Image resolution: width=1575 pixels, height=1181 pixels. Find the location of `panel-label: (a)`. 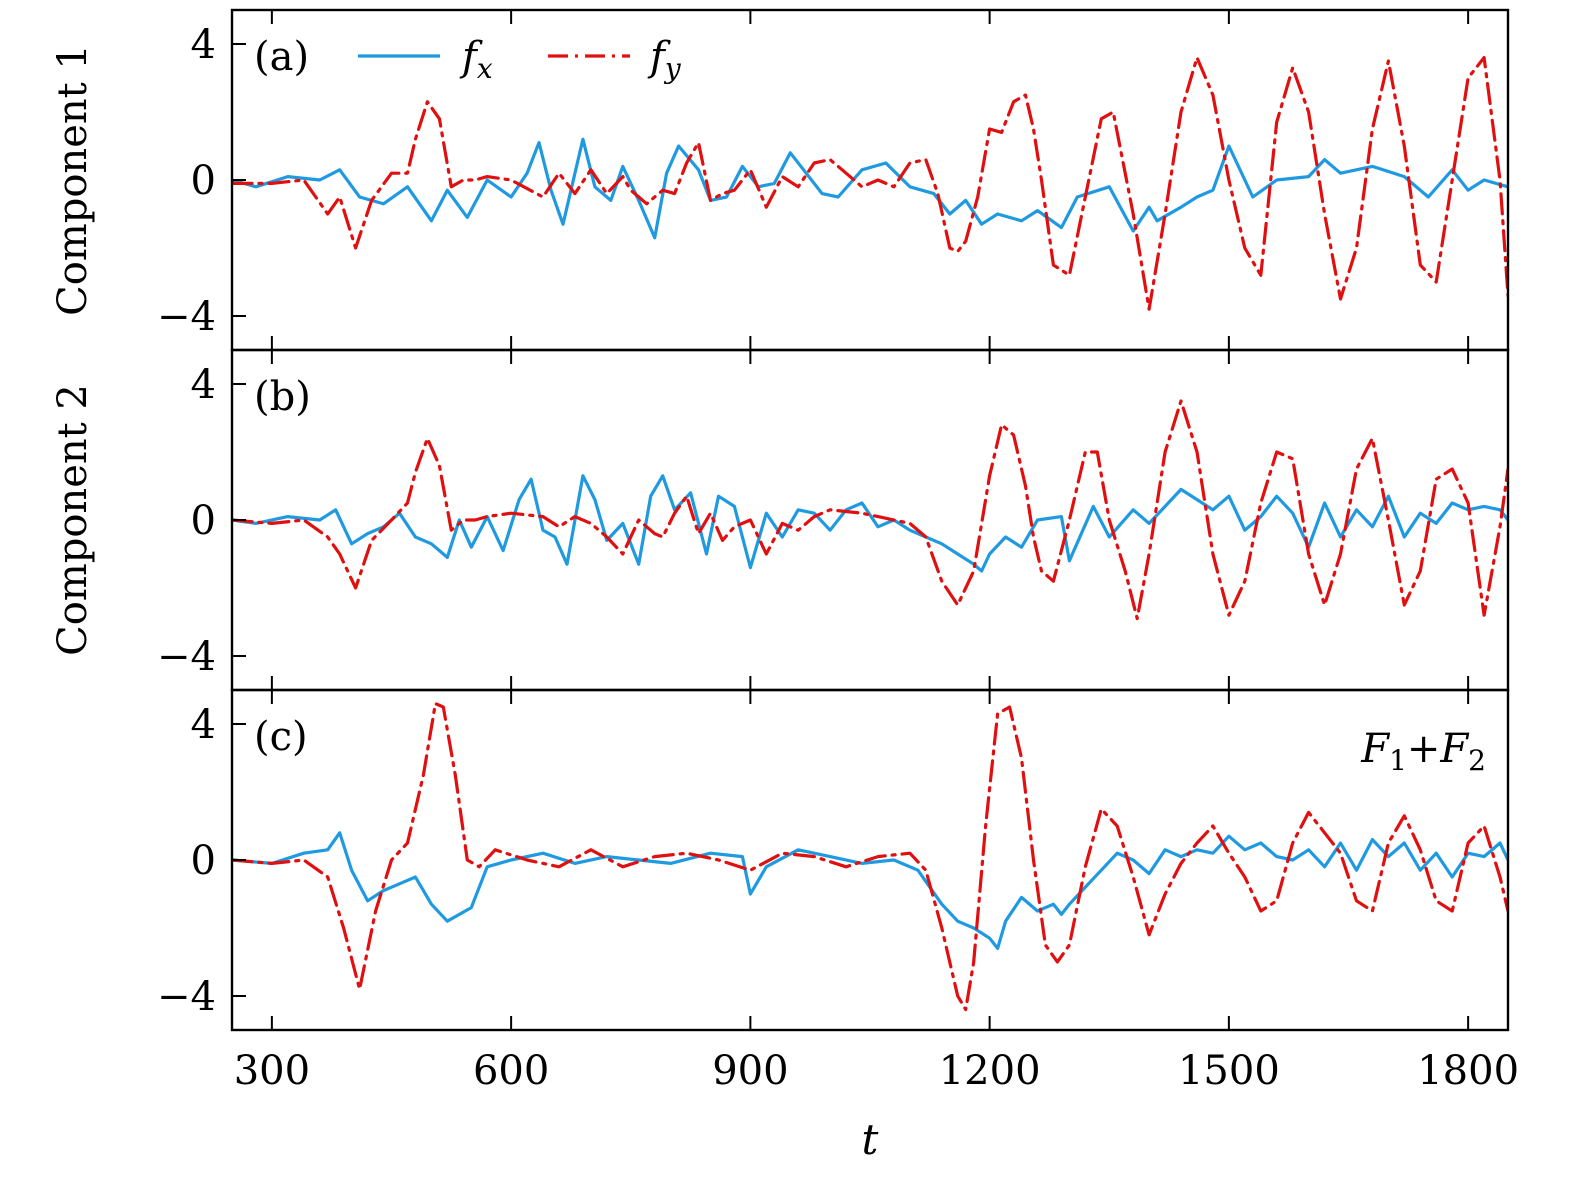

panel-label: (a) is located at coordinates (281, 57).